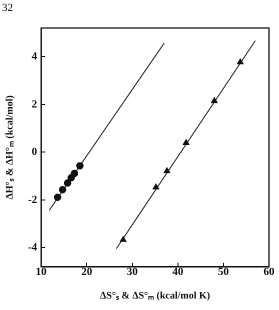 This screenshot has width=279, height=310. Describe the element at coordinates (33, 200) in the screenshot. I see `y-tick-label: -2` at that location.